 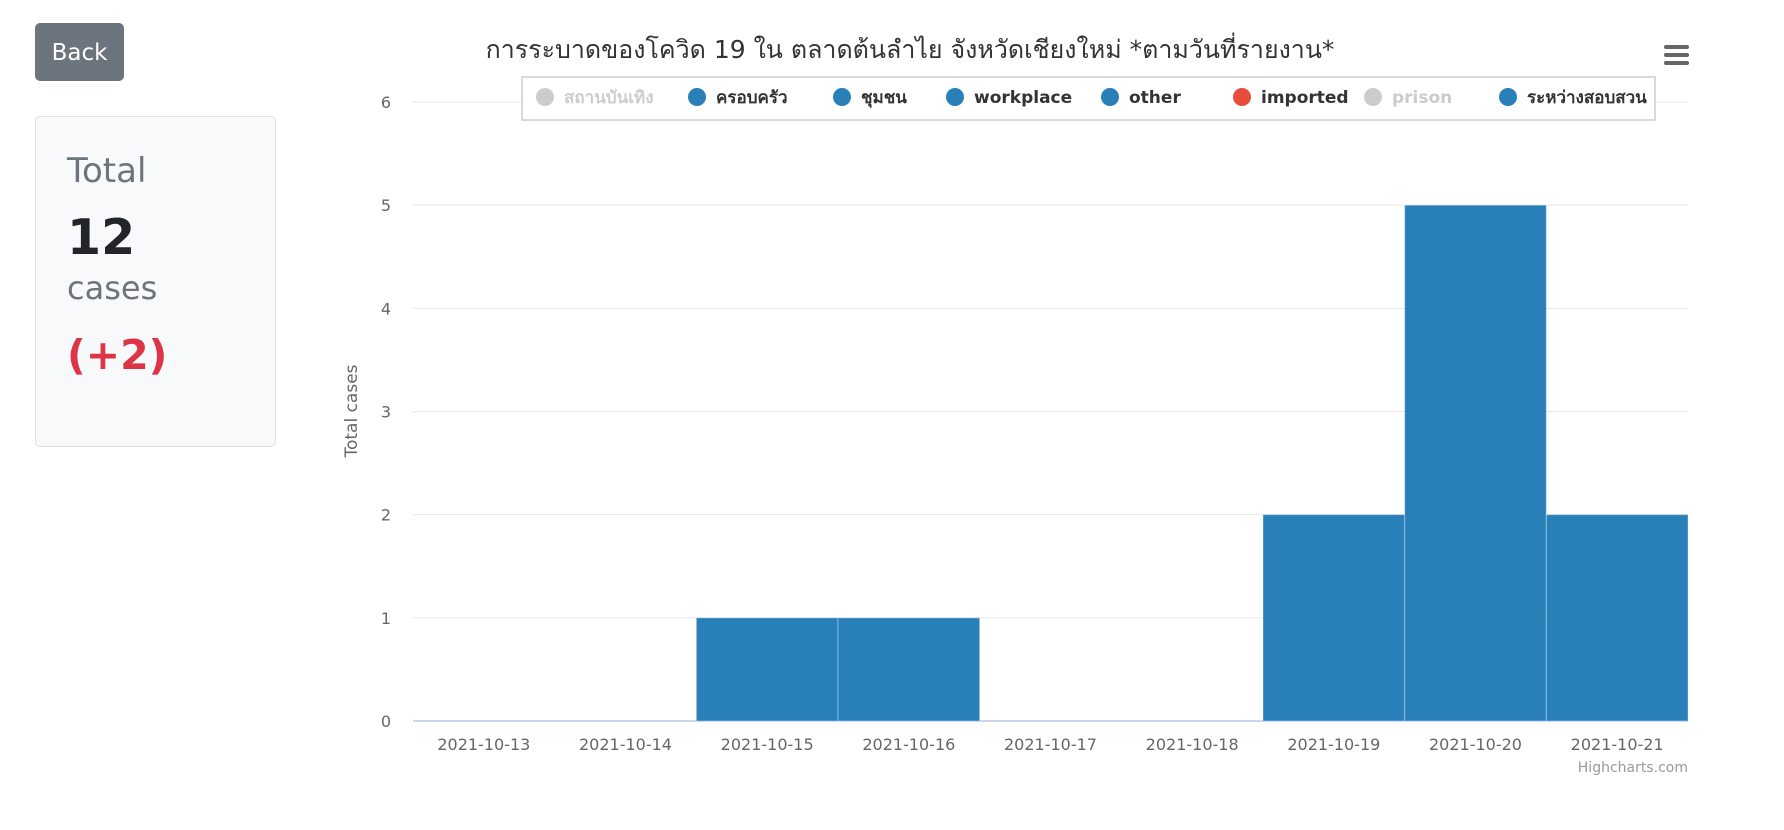 I want to click on legend-item: สถานบันเทิง, so click(x=595, y=98).